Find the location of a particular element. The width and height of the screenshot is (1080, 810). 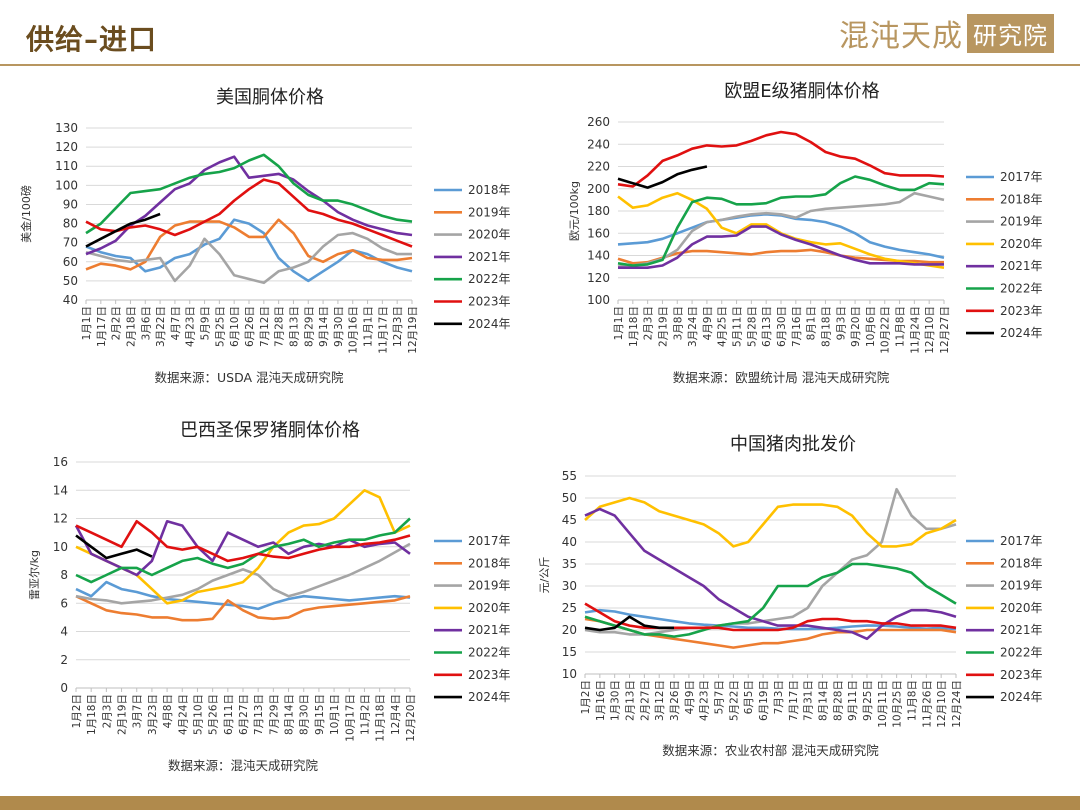

x-tick-label: 12月3日 is located at coordinates (398, 326).